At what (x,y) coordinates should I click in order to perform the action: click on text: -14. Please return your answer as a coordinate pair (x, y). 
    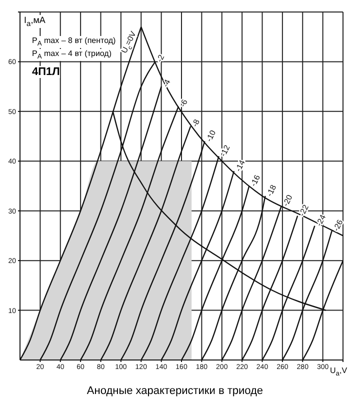
    Looking at the image, I should click on (241, 165).